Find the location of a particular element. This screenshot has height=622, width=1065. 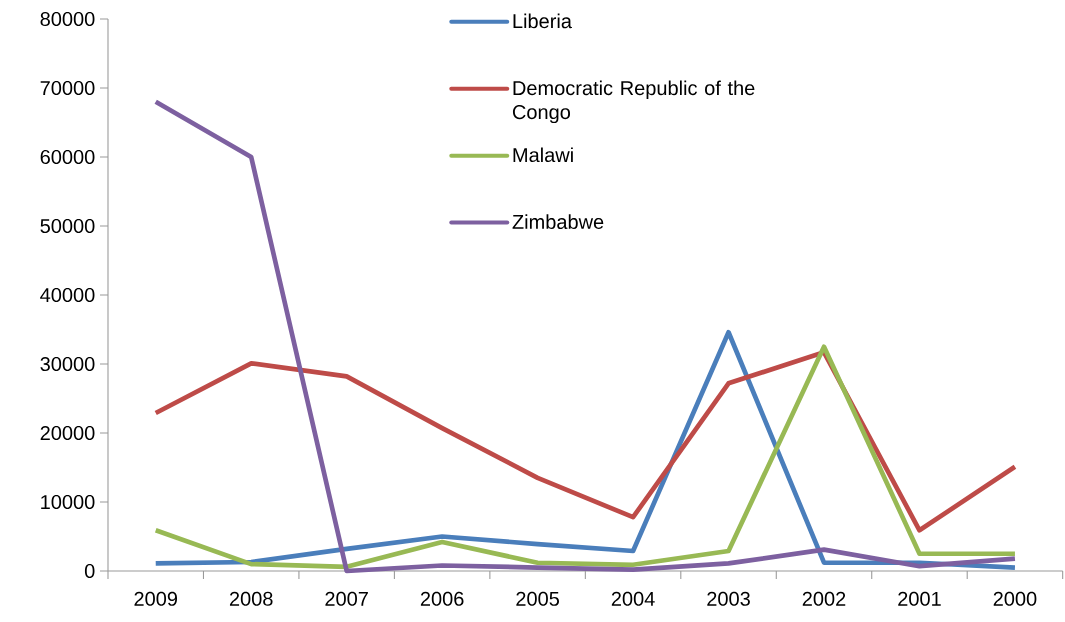

x-tick-label: 2003 is located at coordinates (728, 598).